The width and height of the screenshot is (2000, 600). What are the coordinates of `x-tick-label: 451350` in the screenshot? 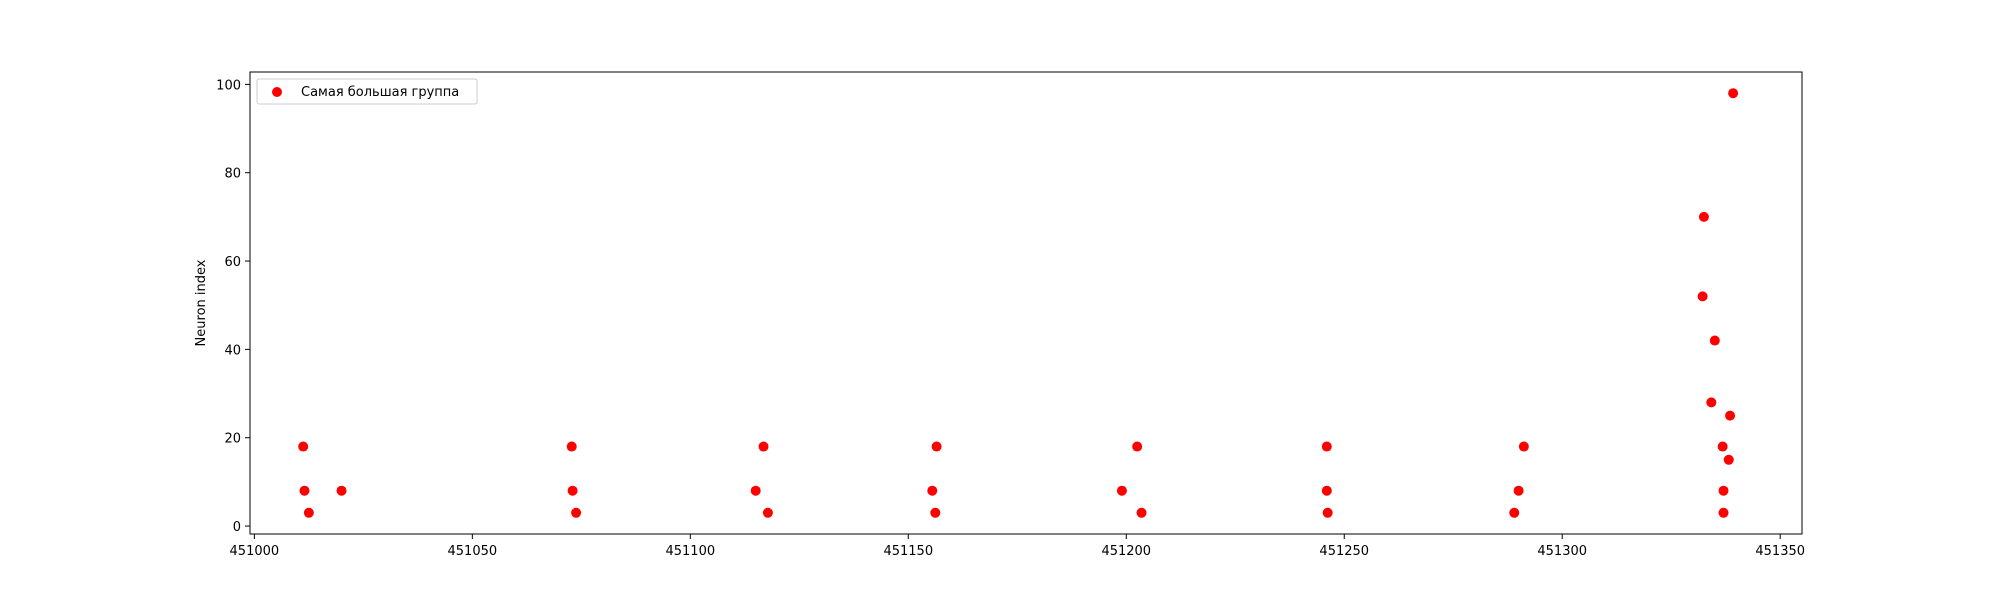 It's located at (1780, 551).